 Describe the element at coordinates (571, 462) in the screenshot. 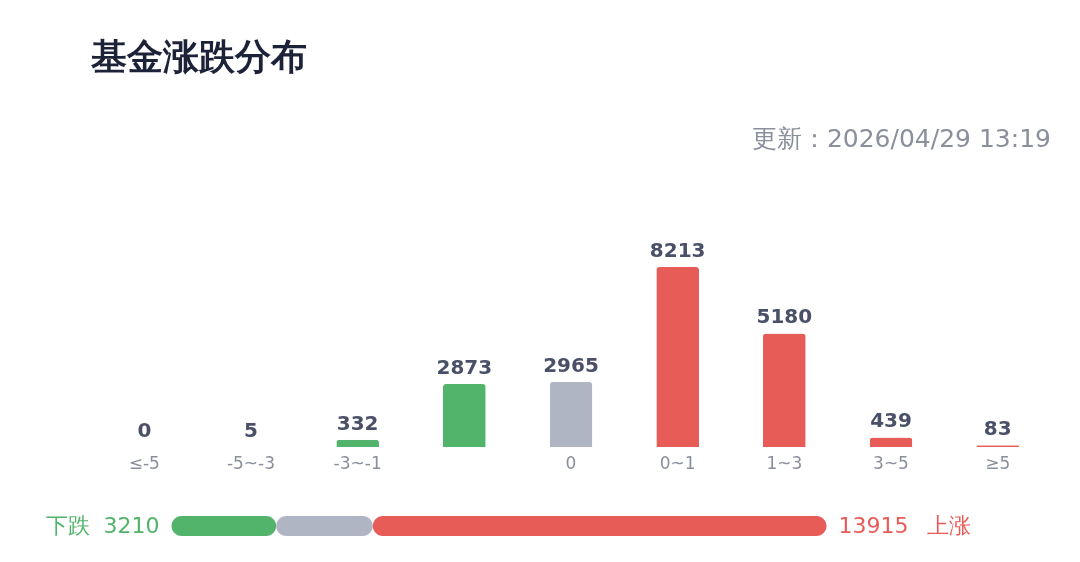

I see `x-tick-label: 0` at that location.